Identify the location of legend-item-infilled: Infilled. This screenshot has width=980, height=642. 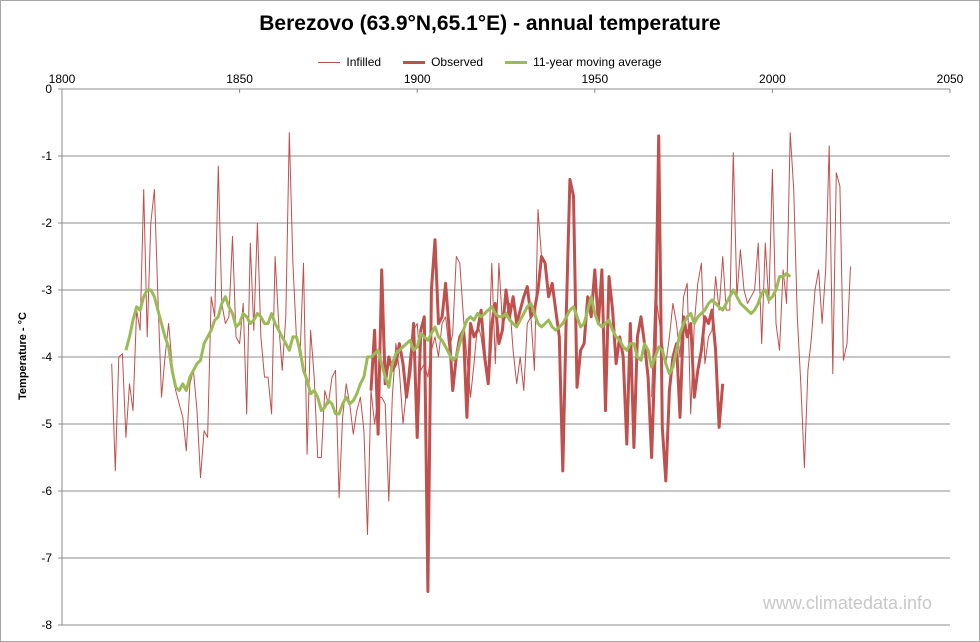
(349, 62).